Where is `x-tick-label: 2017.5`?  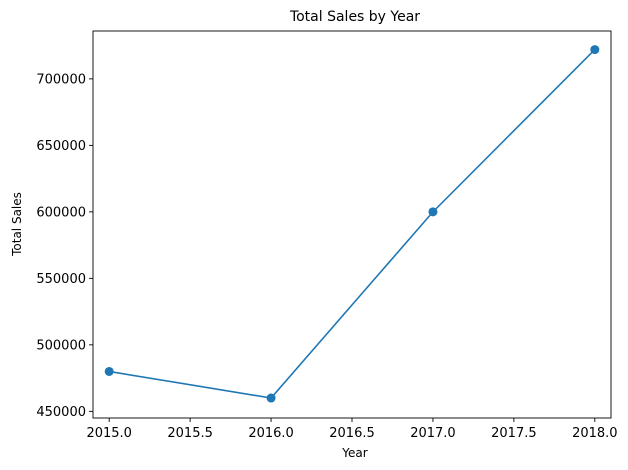
x-tick-label: 2017.5 is located at coordinates (514, 433).